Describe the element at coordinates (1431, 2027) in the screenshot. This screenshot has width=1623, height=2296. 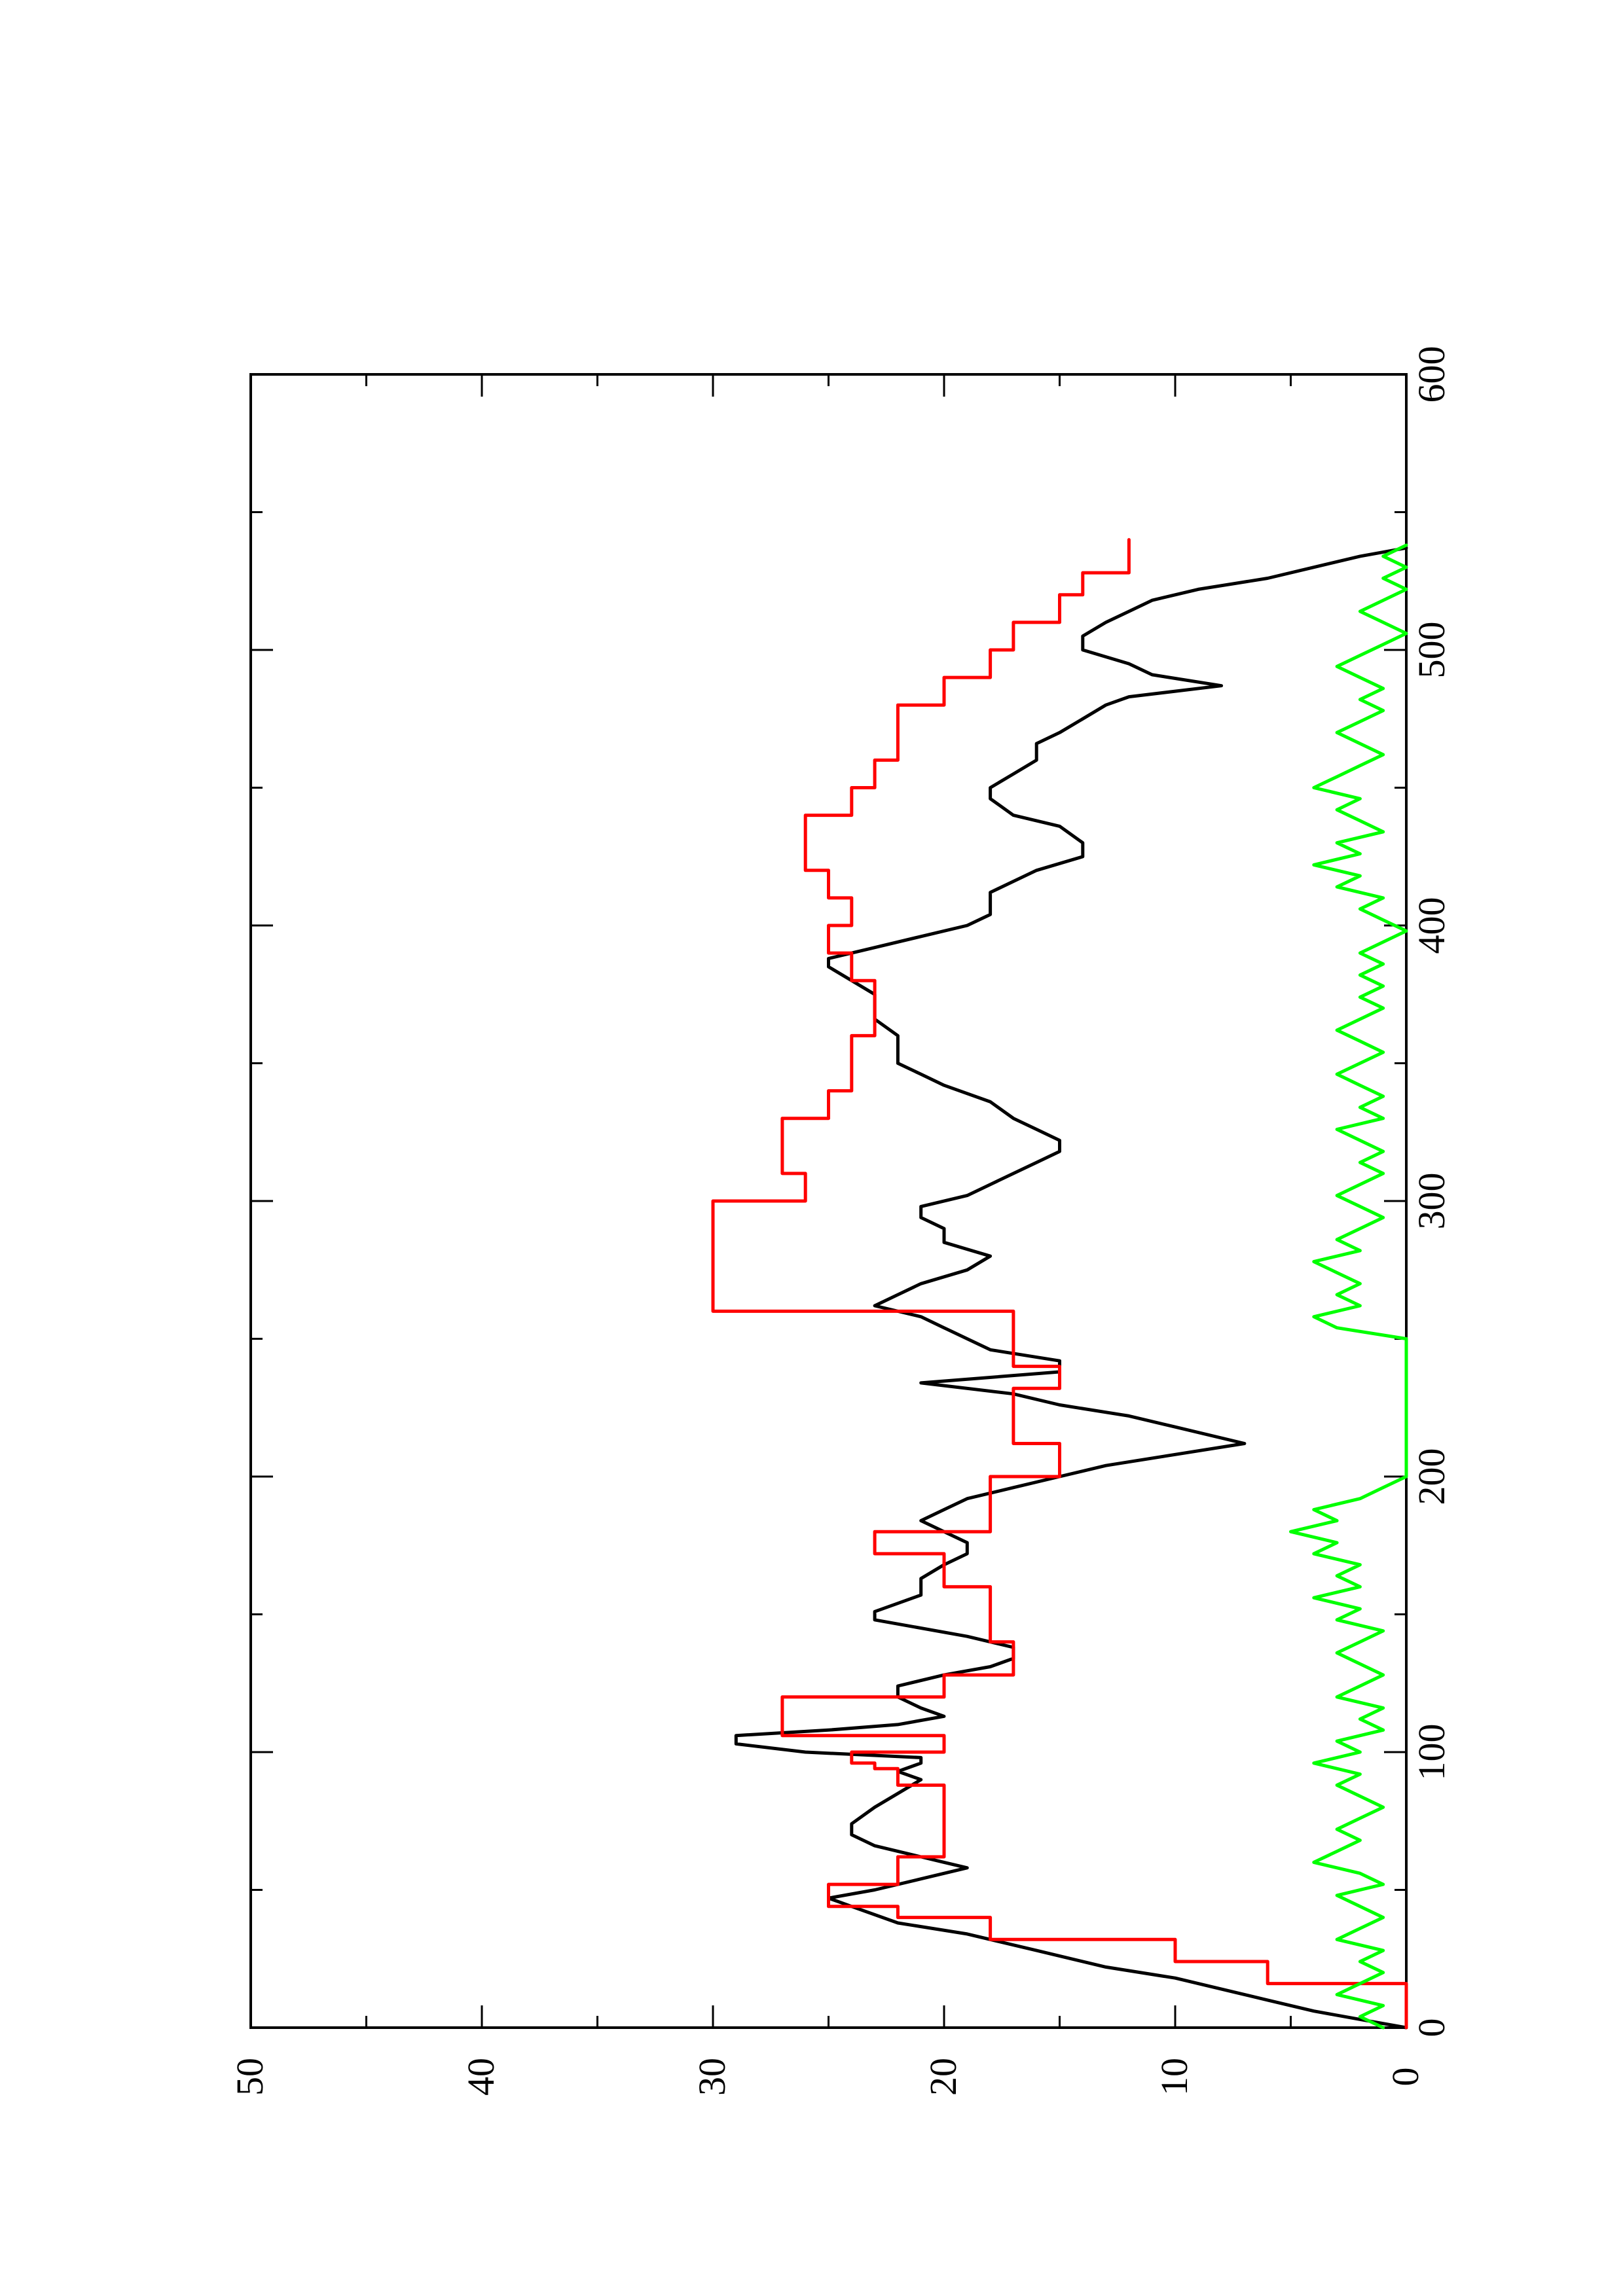
I see `x-tick-label: 0` at that location.